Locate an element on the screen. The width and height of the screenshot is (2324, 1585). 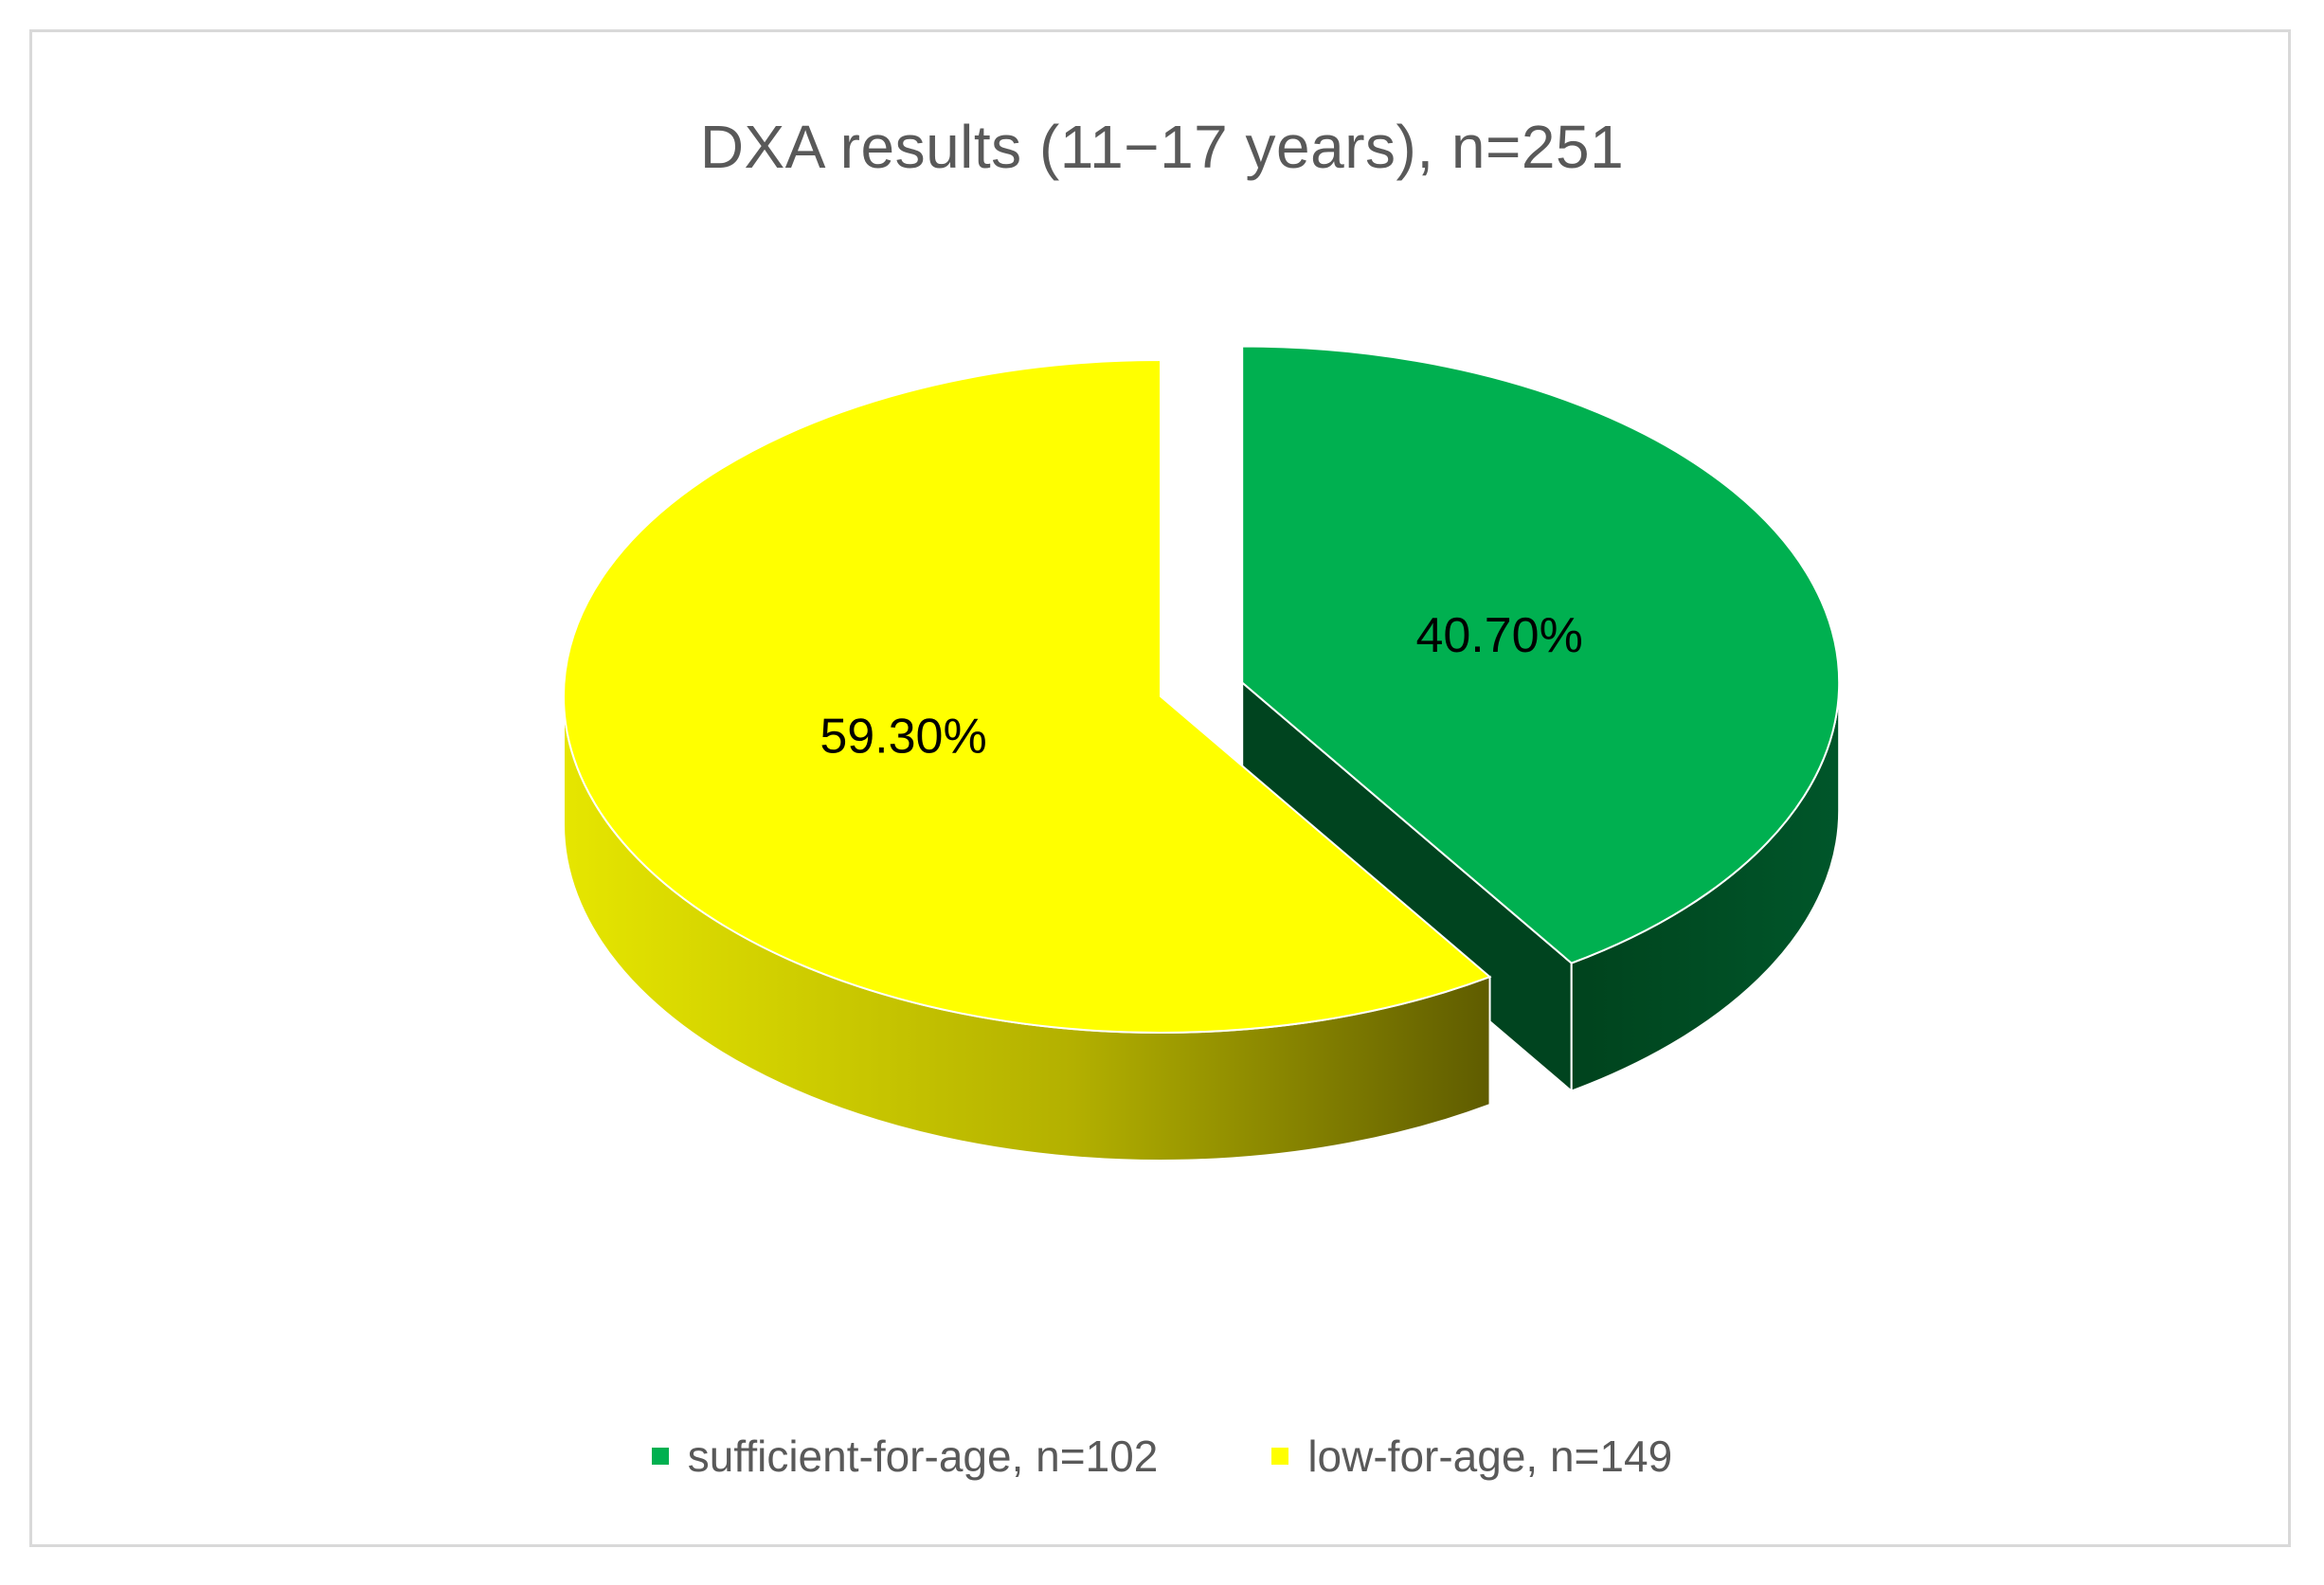
chart-title: DXA results (11−17 years), n=251 is located at coordinates (1162, 147).